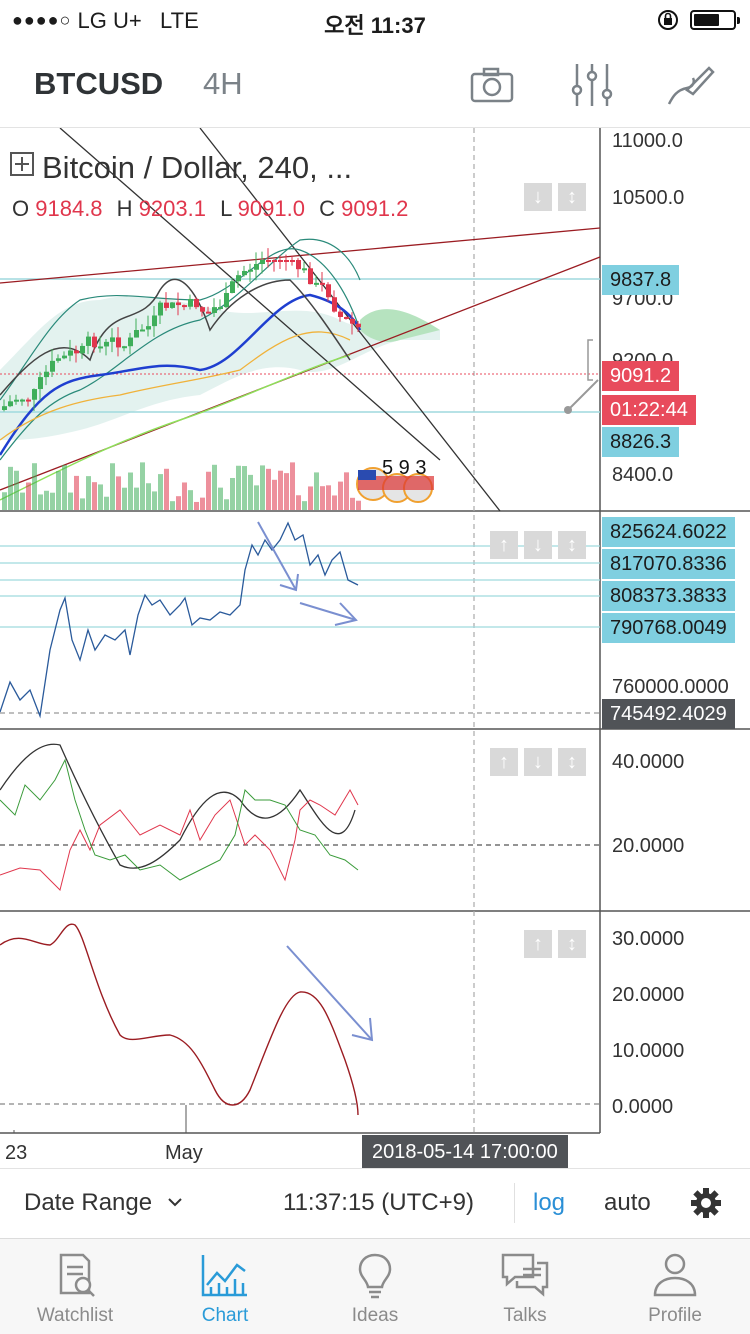  Describe the element at coordinates (375, 1286) in the screenshot. I see `tab-ideas: Ideas` at that location.